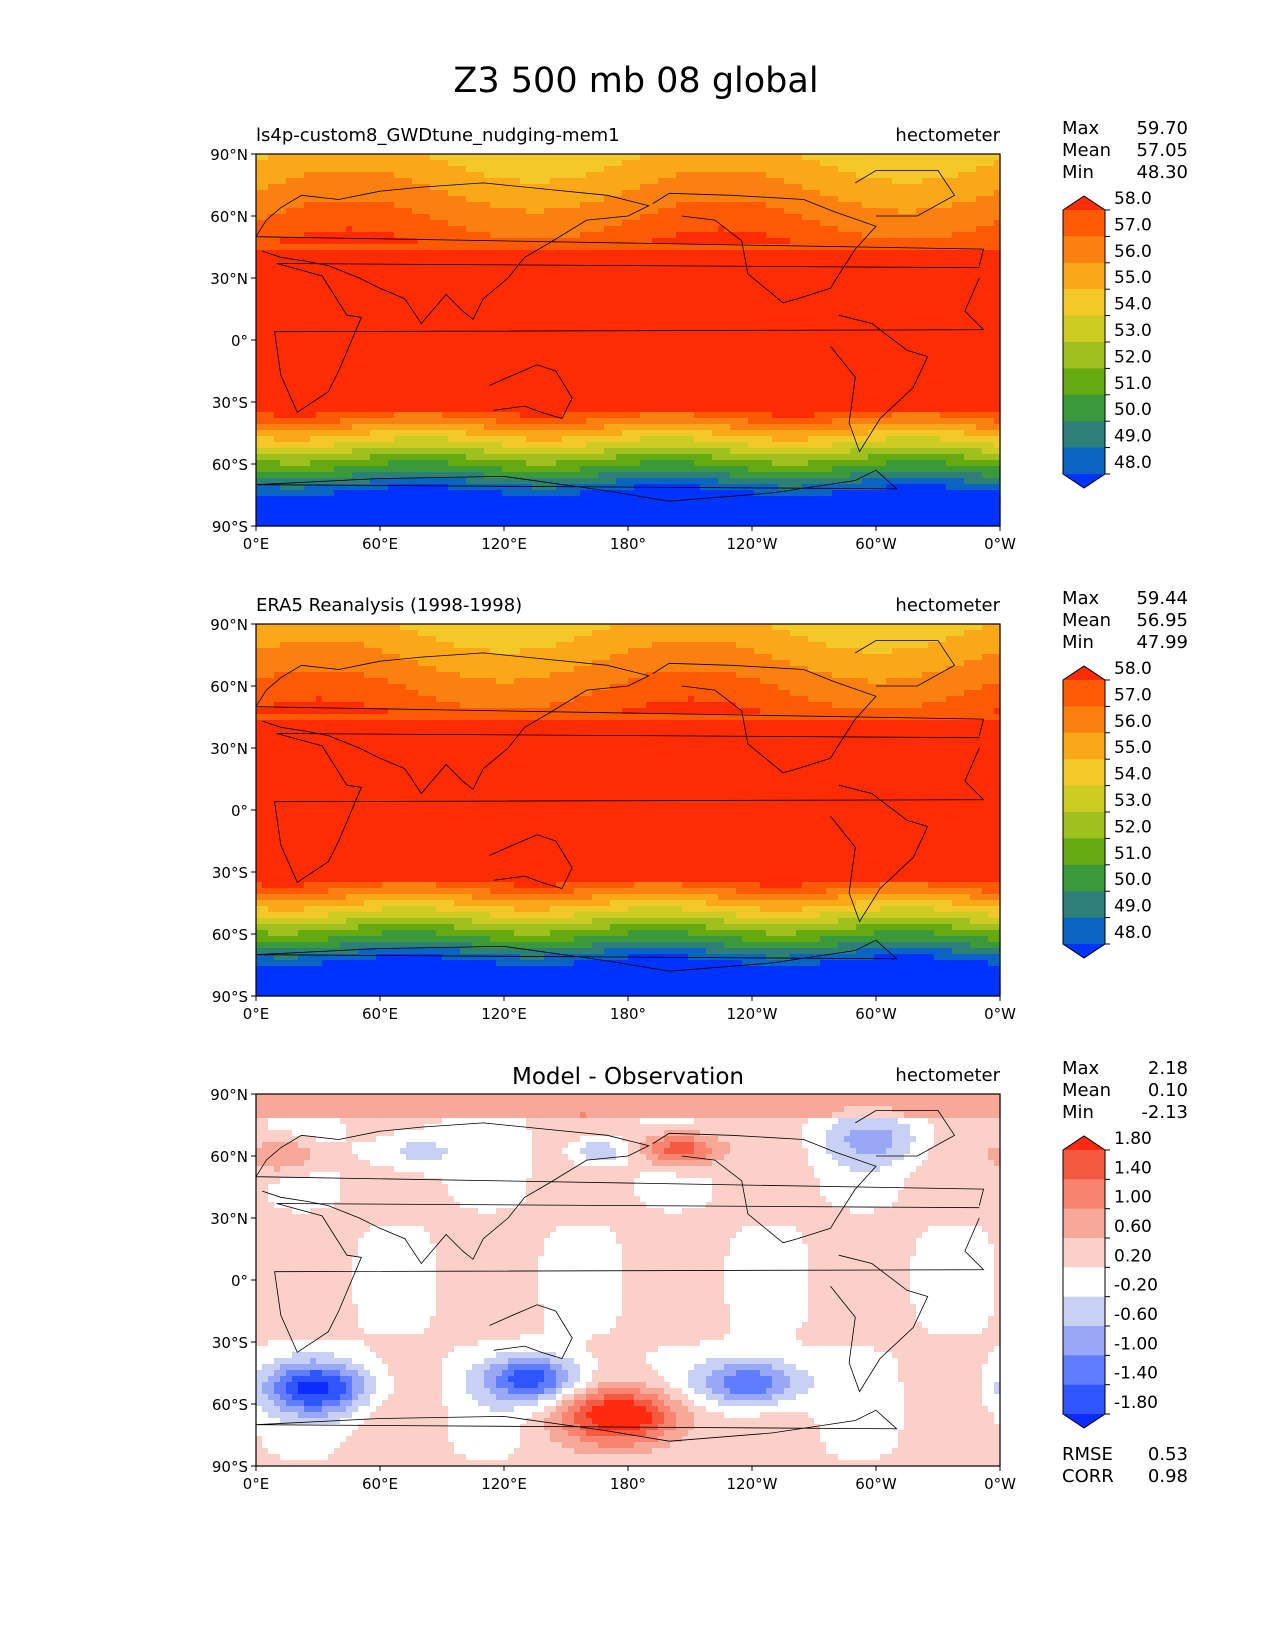 The image size is (1275, 1650). Describe the element at coordinates (229, 1095) in the screenshot. I see `y-tick-label: 90°N` at that location.